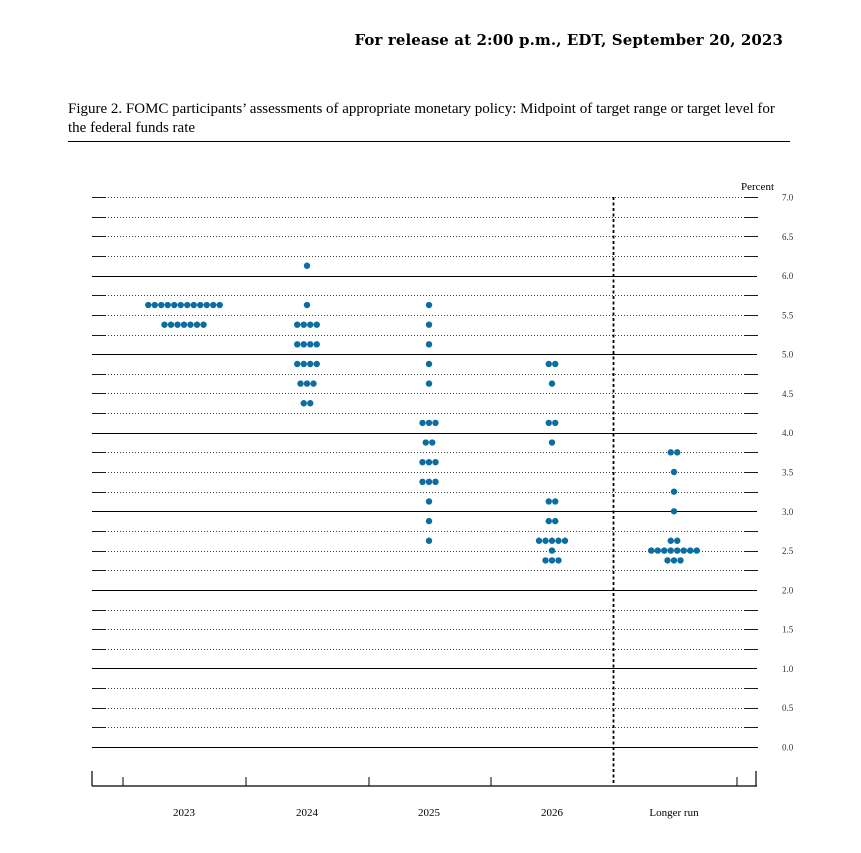  What do you see at coordinates (788, 315) in the screenshot?
I see `y-tick-label: 5.5` at bounding box center [788, 315].